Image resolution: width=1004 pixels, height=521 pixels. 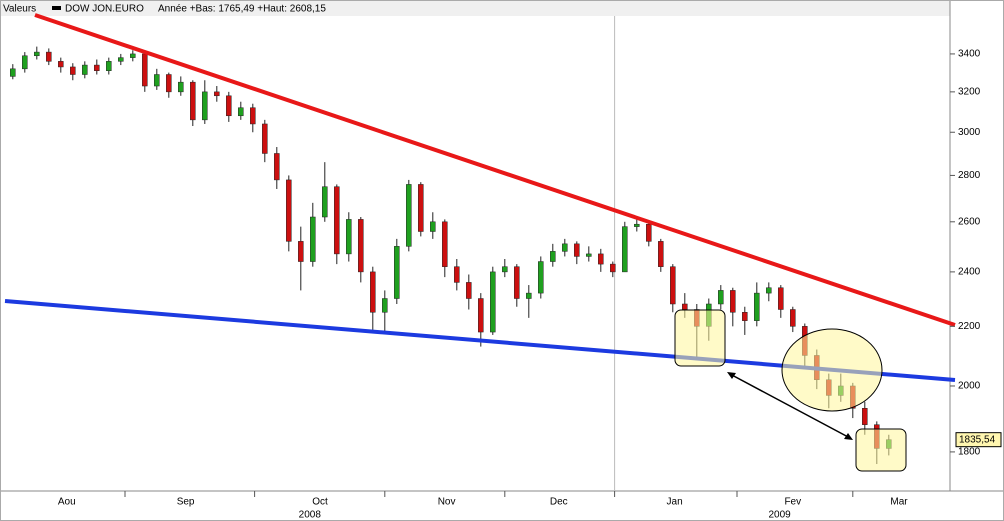 I want to click on y-tick-label: 3400, so click(x=969, y=54).